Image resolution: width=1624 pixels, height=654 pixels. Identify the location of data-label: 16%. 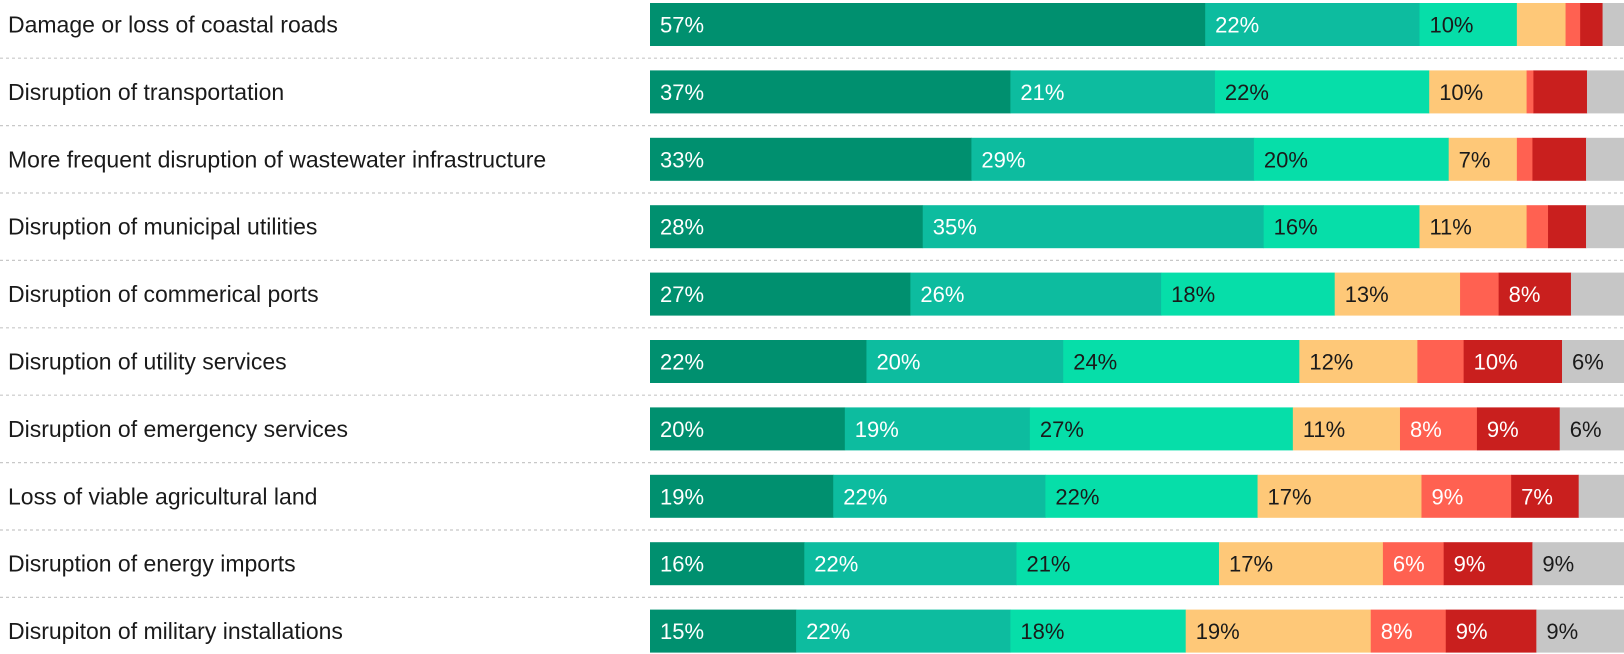
(1296, 227).